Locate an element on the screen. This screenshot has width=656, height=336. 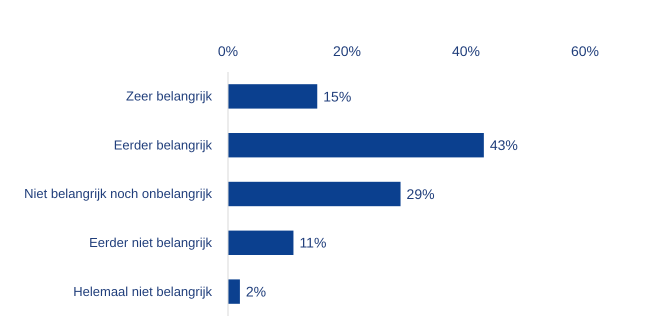
x-tick-label: 60% is located at coordinates (585, 51).